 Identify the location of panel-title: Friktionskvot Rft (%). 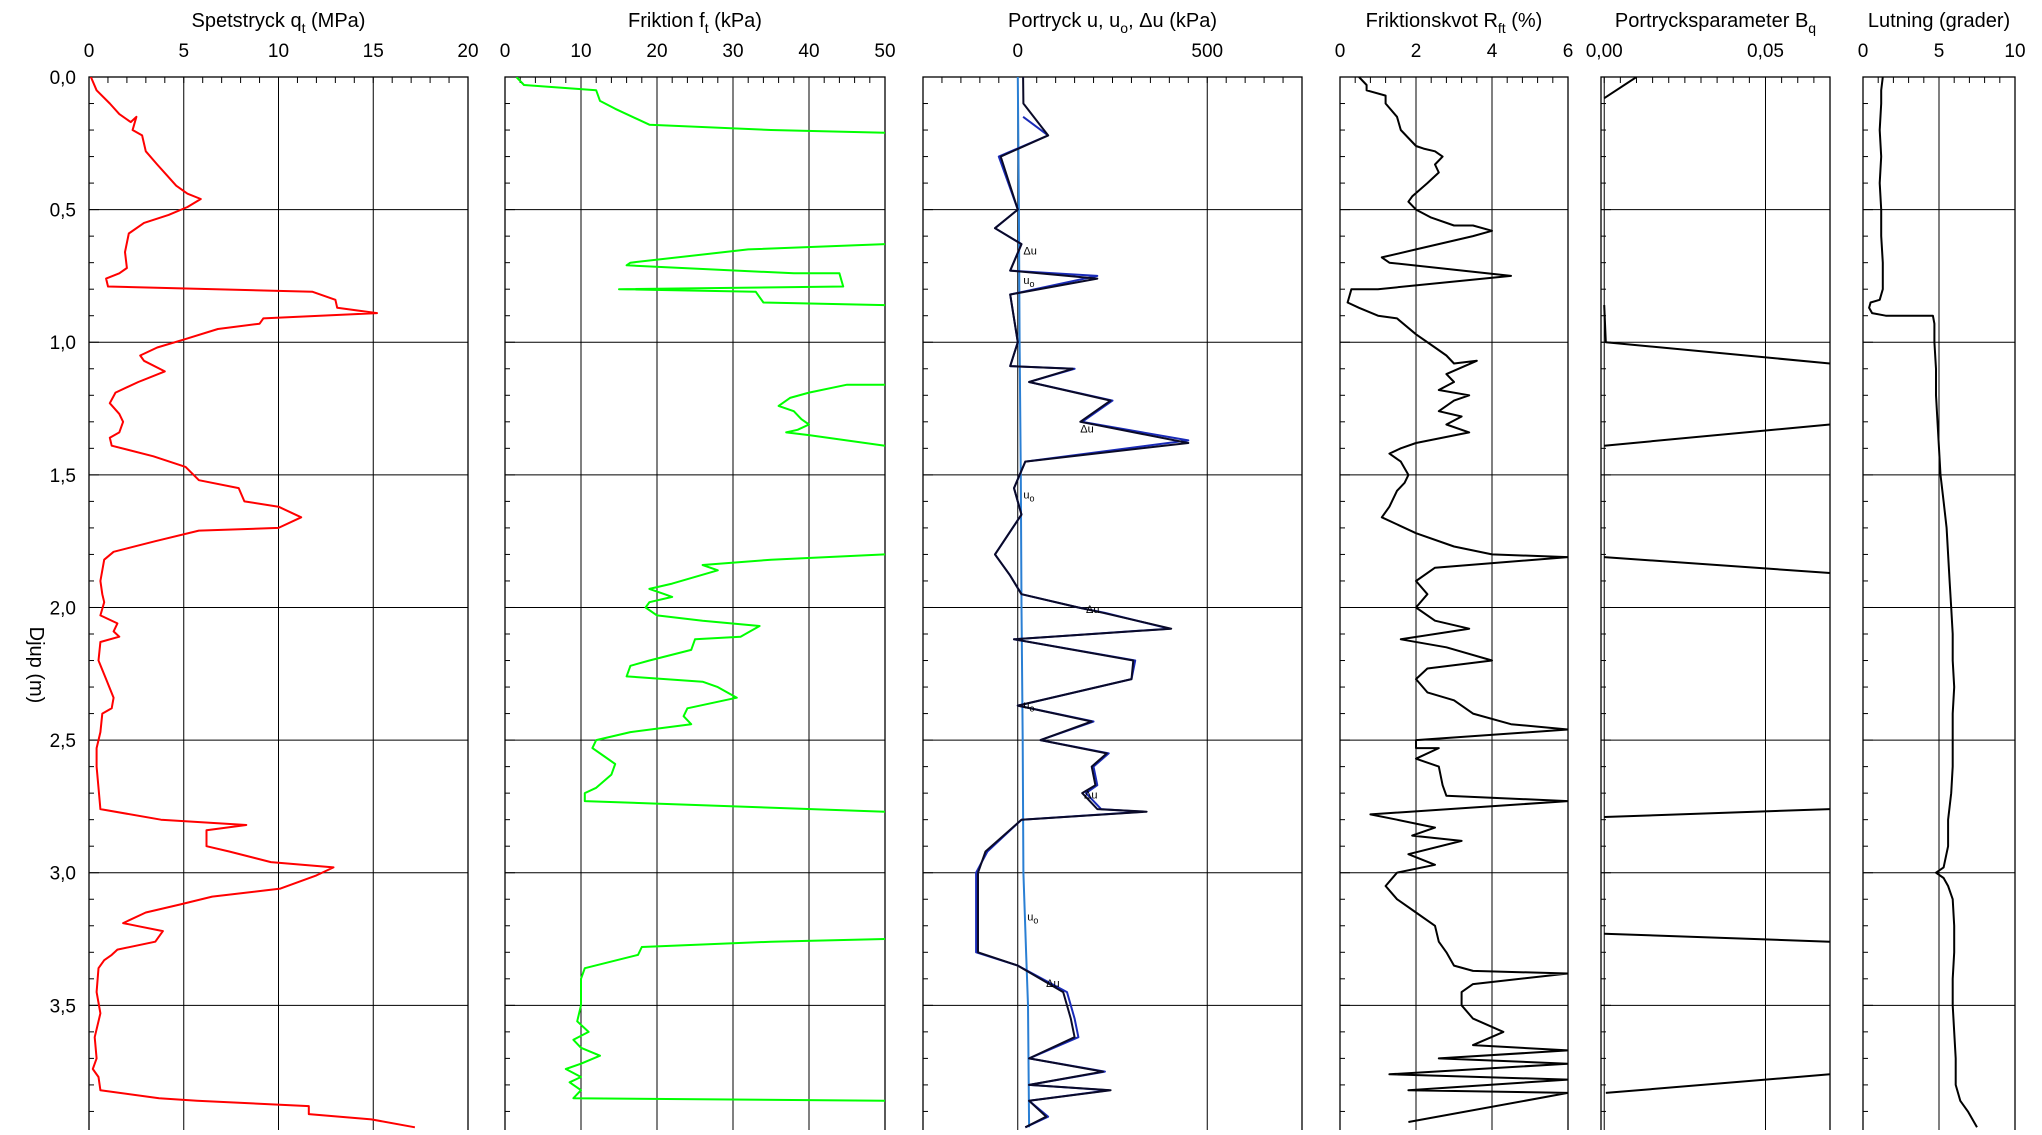
(1454, 23).